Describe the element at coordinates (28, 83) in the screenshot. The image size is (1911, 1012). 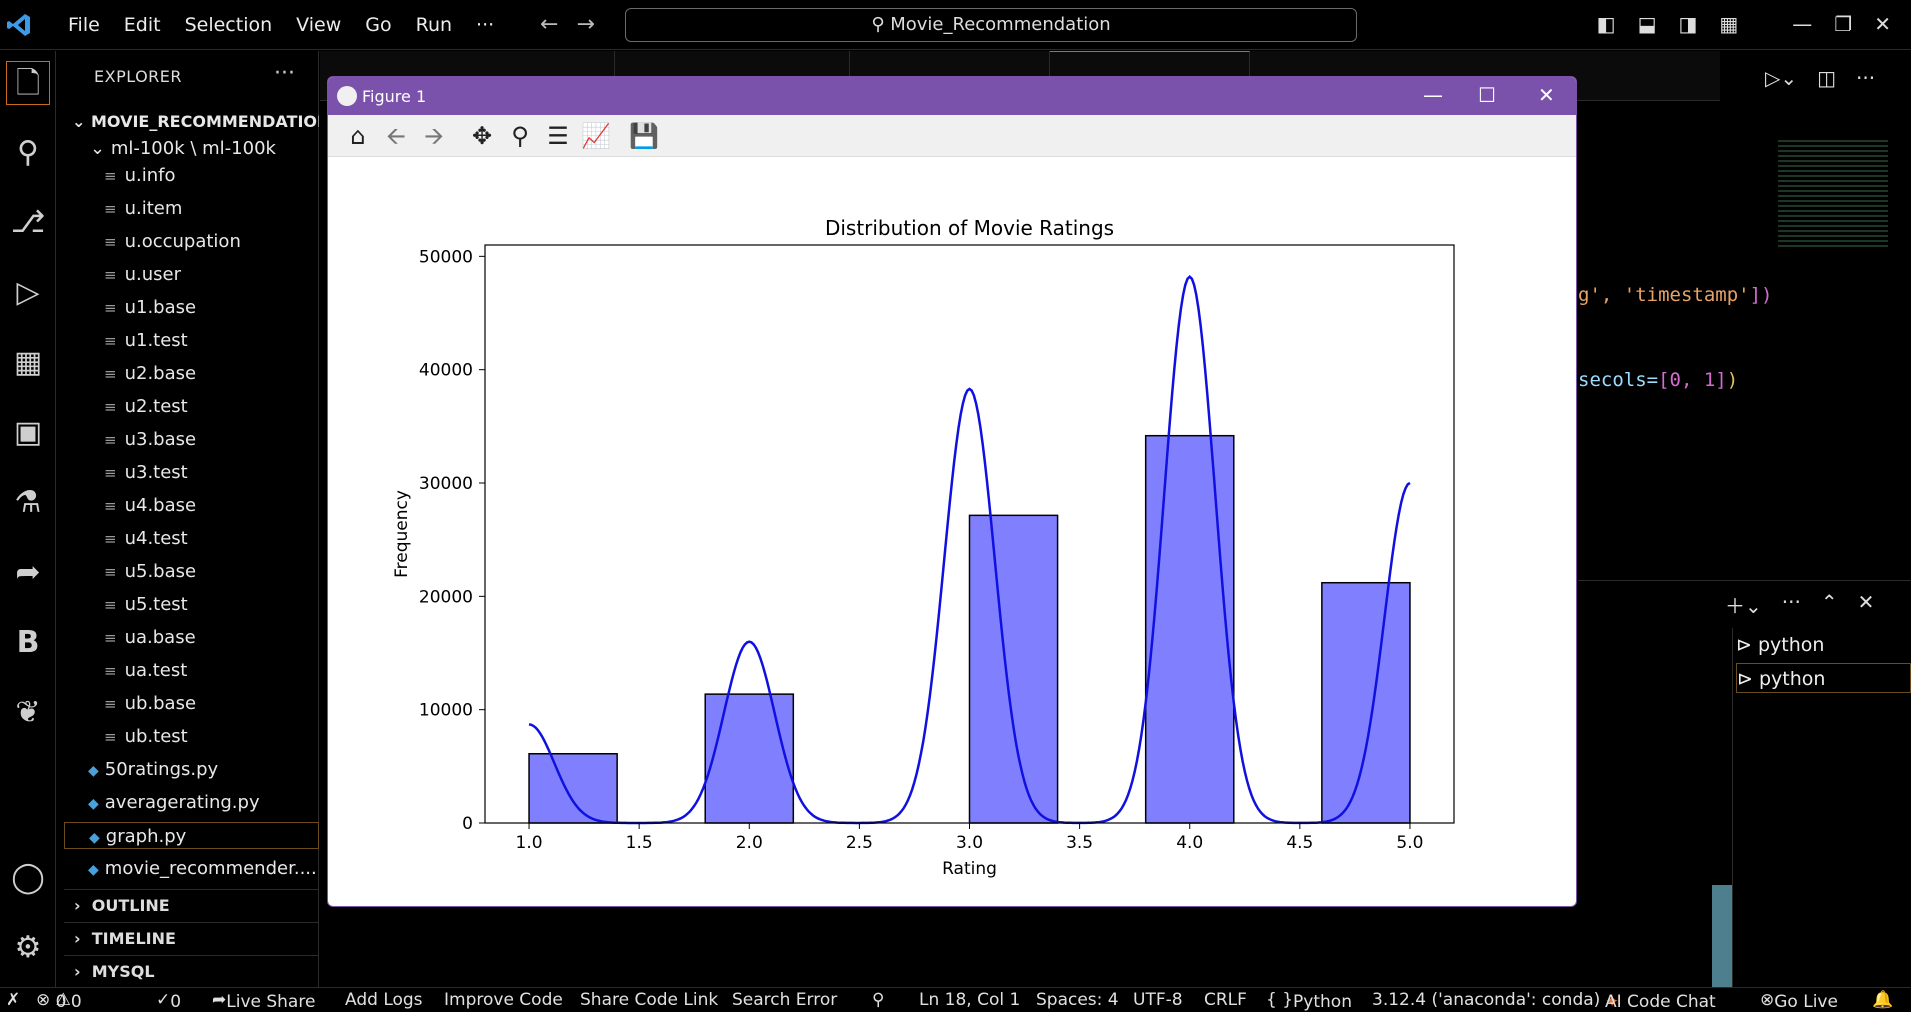
I see `explorer-icon: 🗋` at that location.